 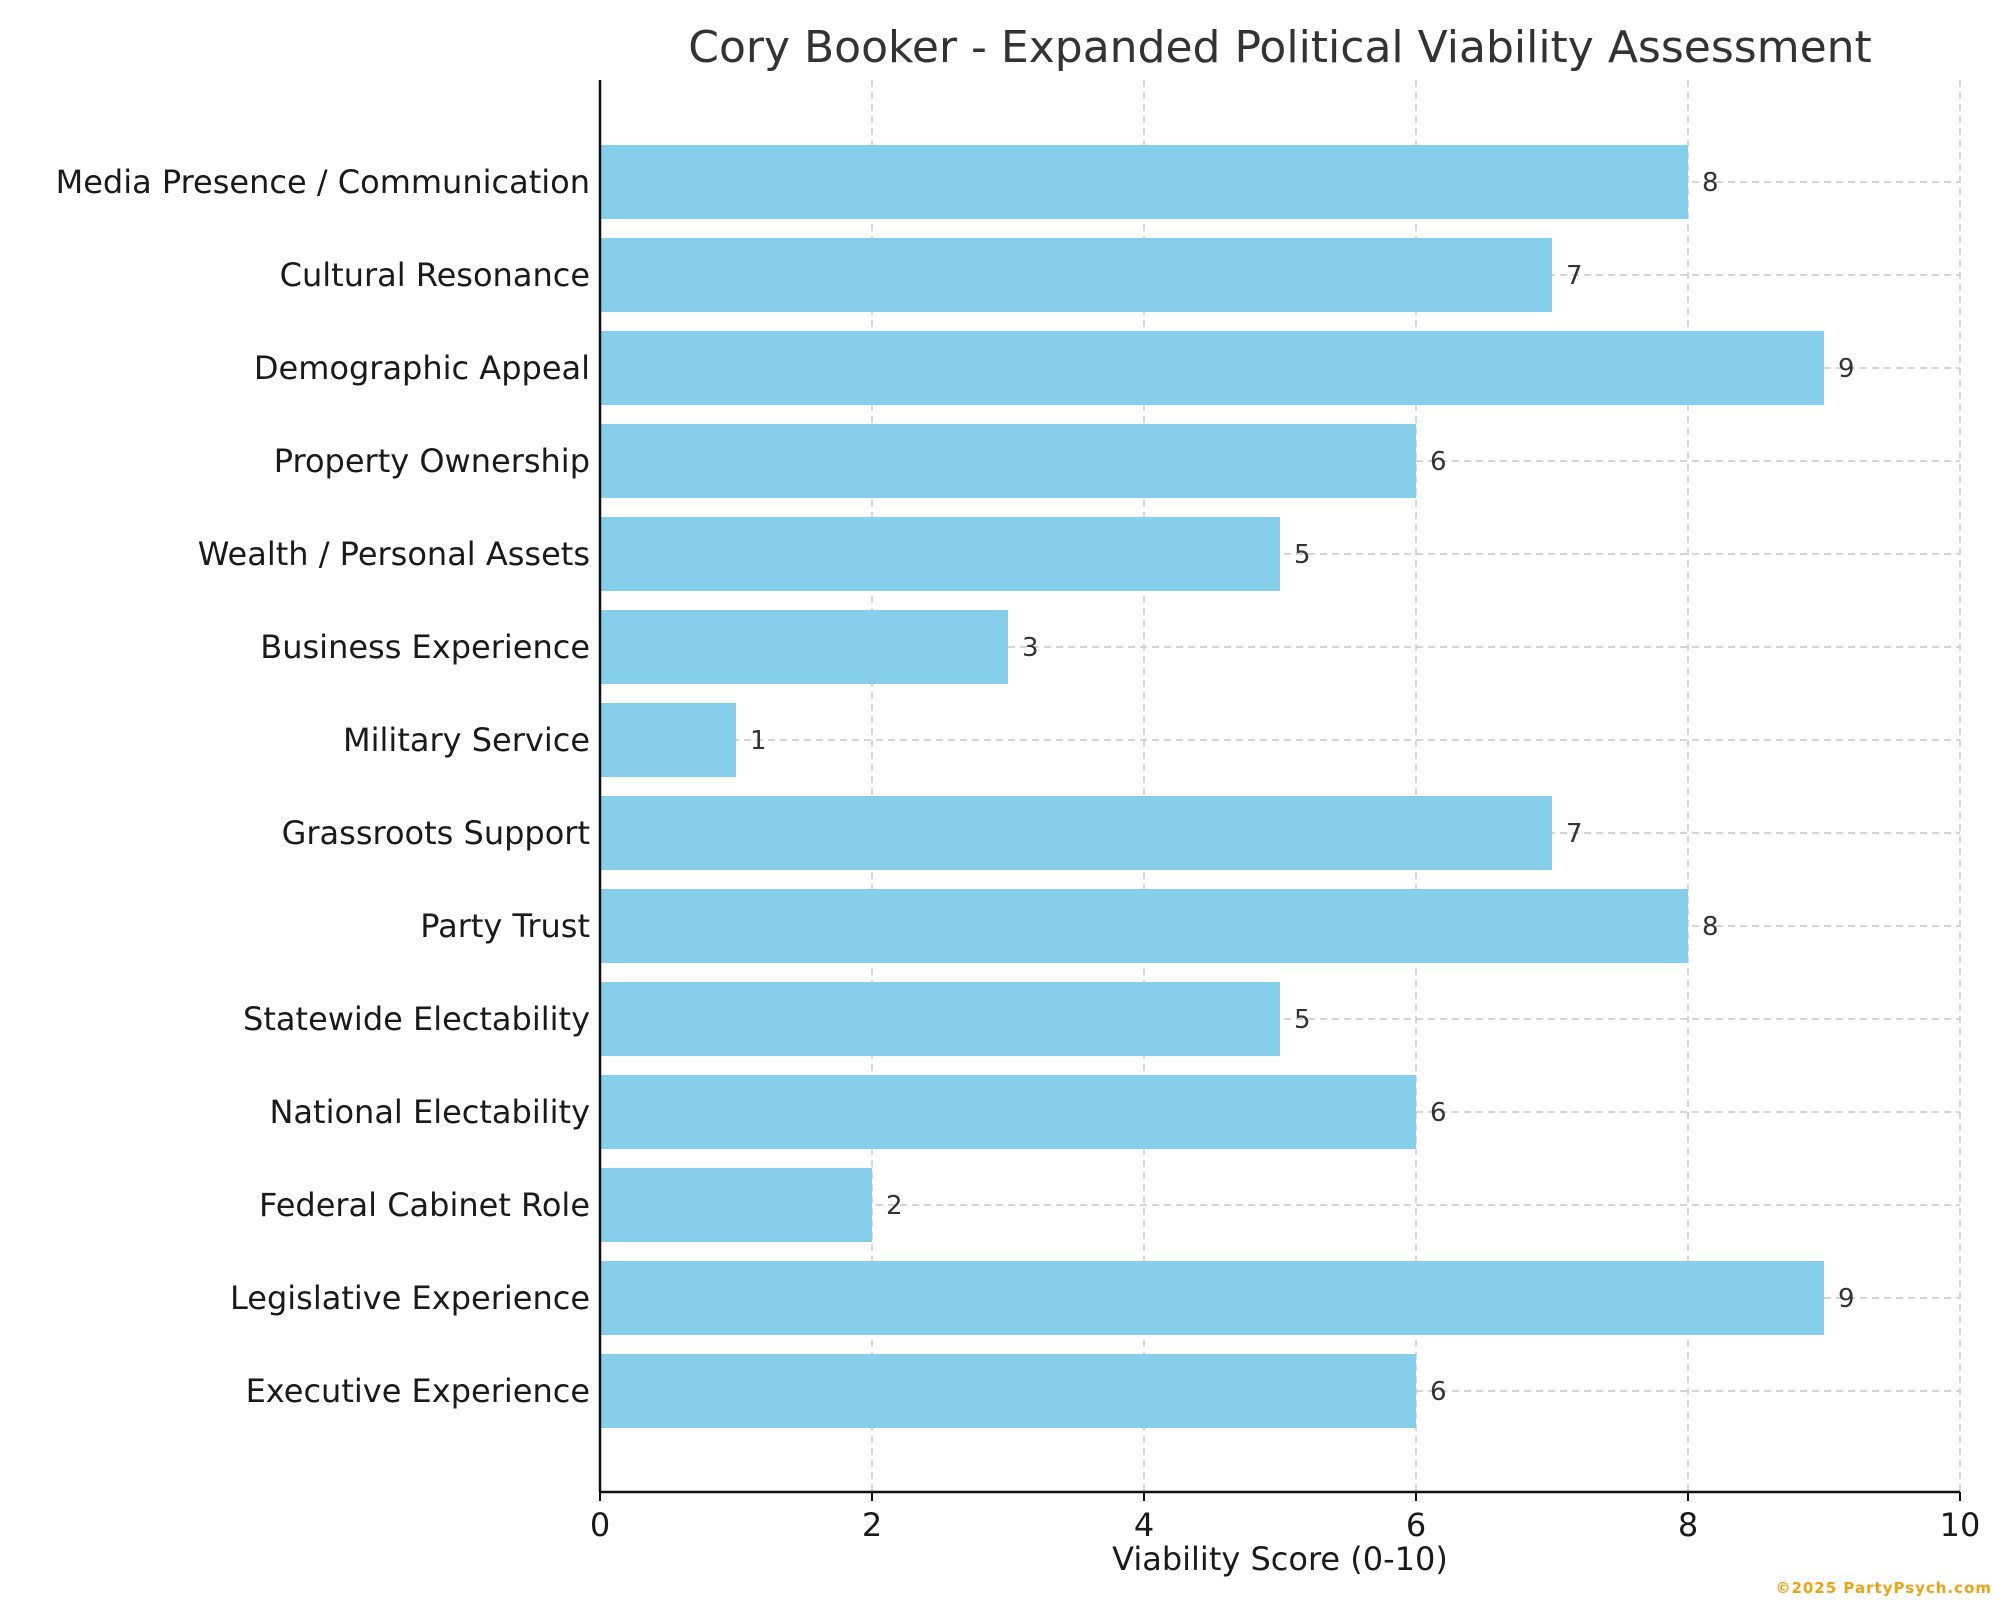 What do you see at coordinates (1960, 1525) in the screenshot?
I see `x-tick-label: 10` at bounding box center [1960, 1525].